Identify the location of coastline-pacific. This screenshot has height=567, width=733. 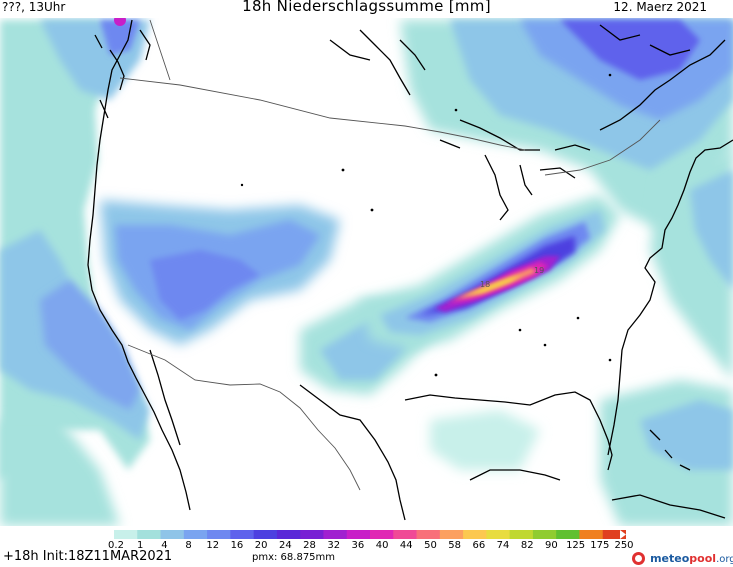
(139, 265).